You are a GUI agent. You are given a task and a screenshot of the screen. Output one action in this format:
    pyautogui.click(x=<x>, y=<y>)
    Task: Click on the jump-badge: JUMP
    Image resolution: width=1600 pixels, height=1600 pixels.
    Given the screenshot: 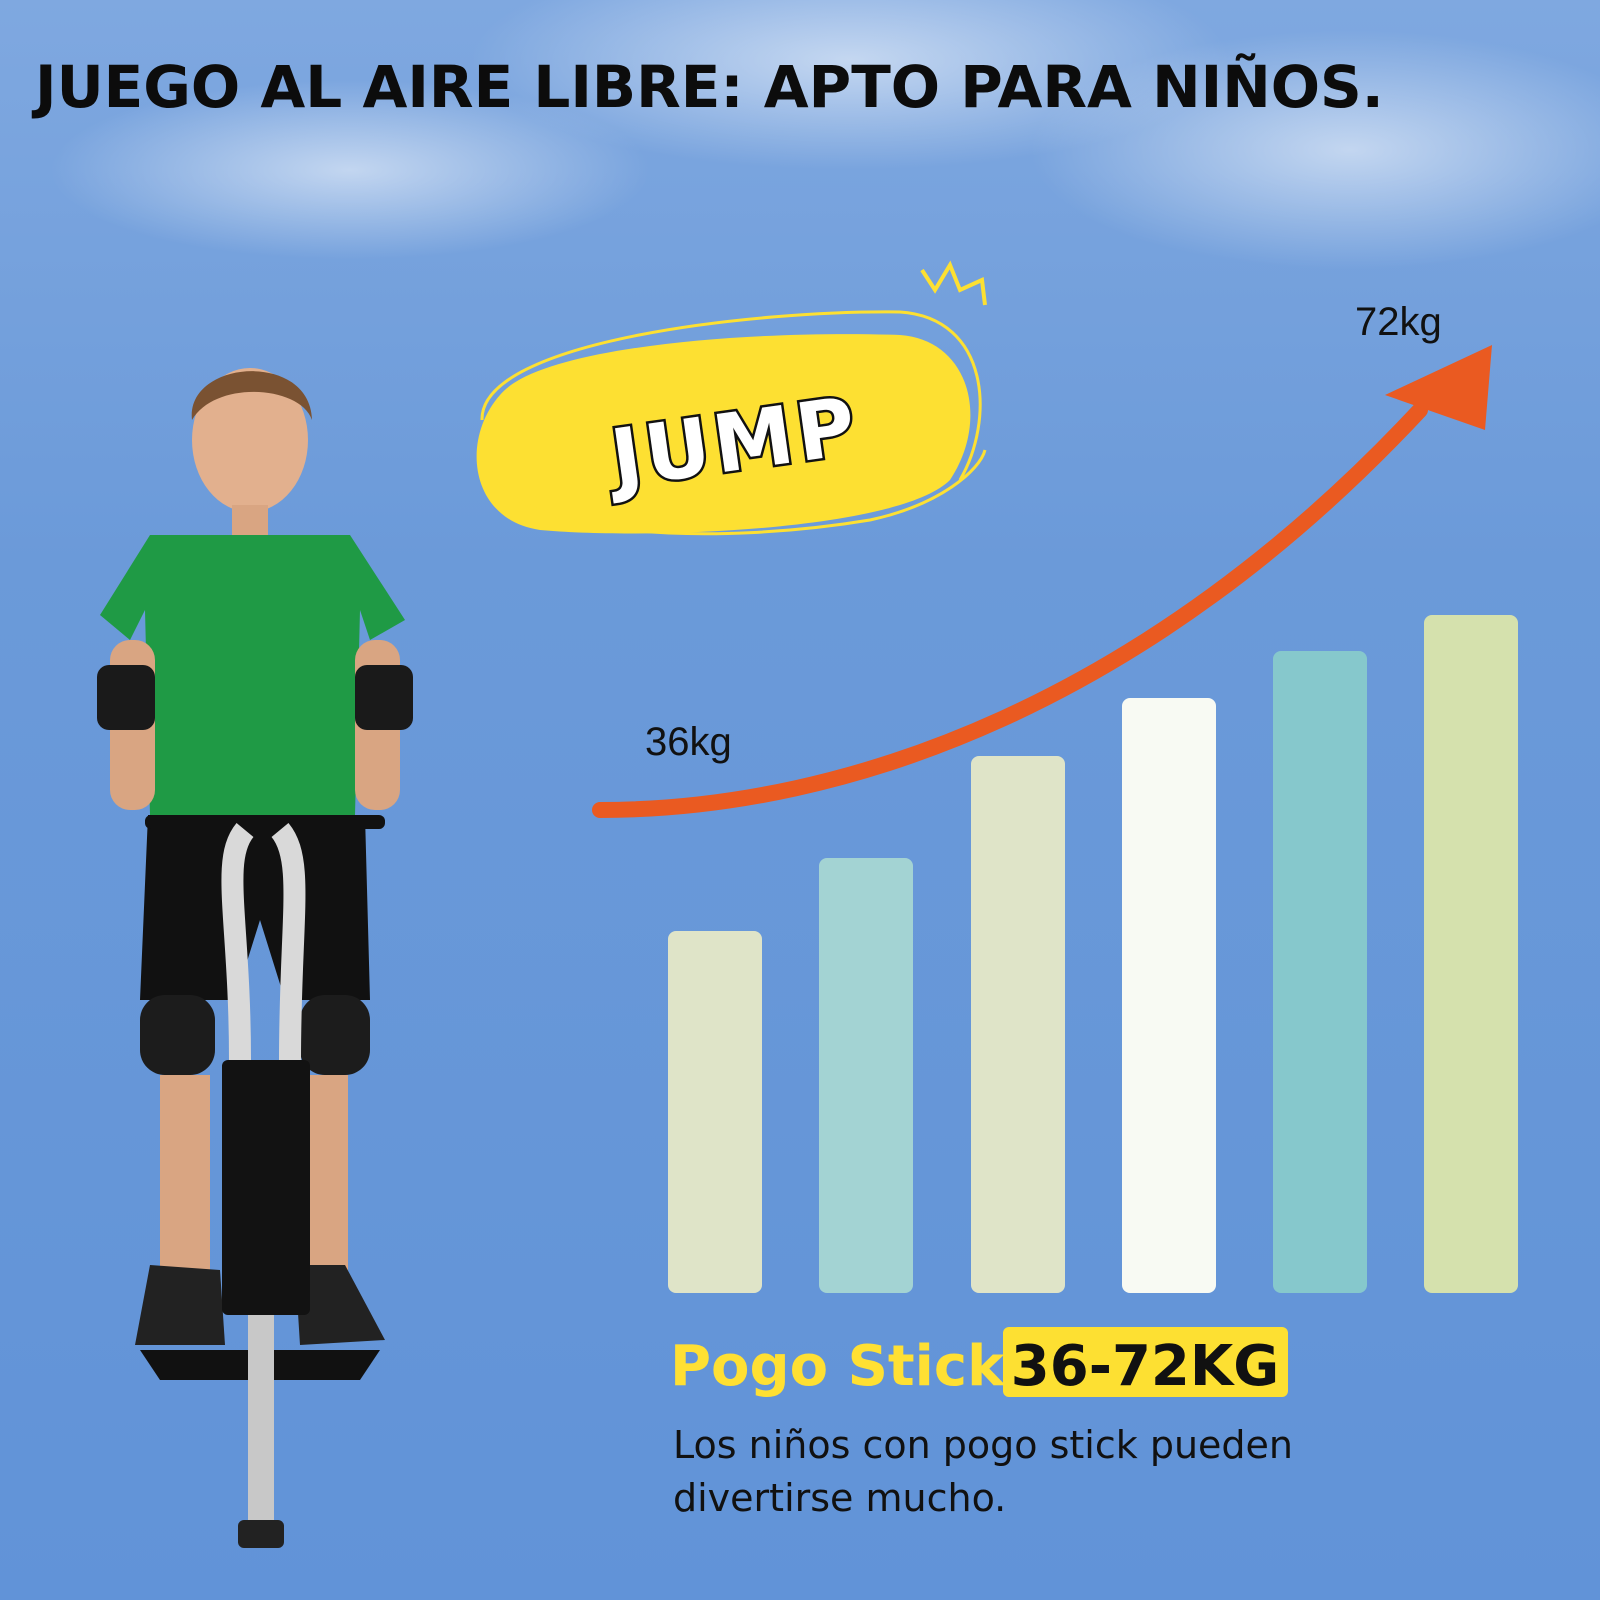 What is the action you would take?
    pyautogui.click(x=731, y=398)
    